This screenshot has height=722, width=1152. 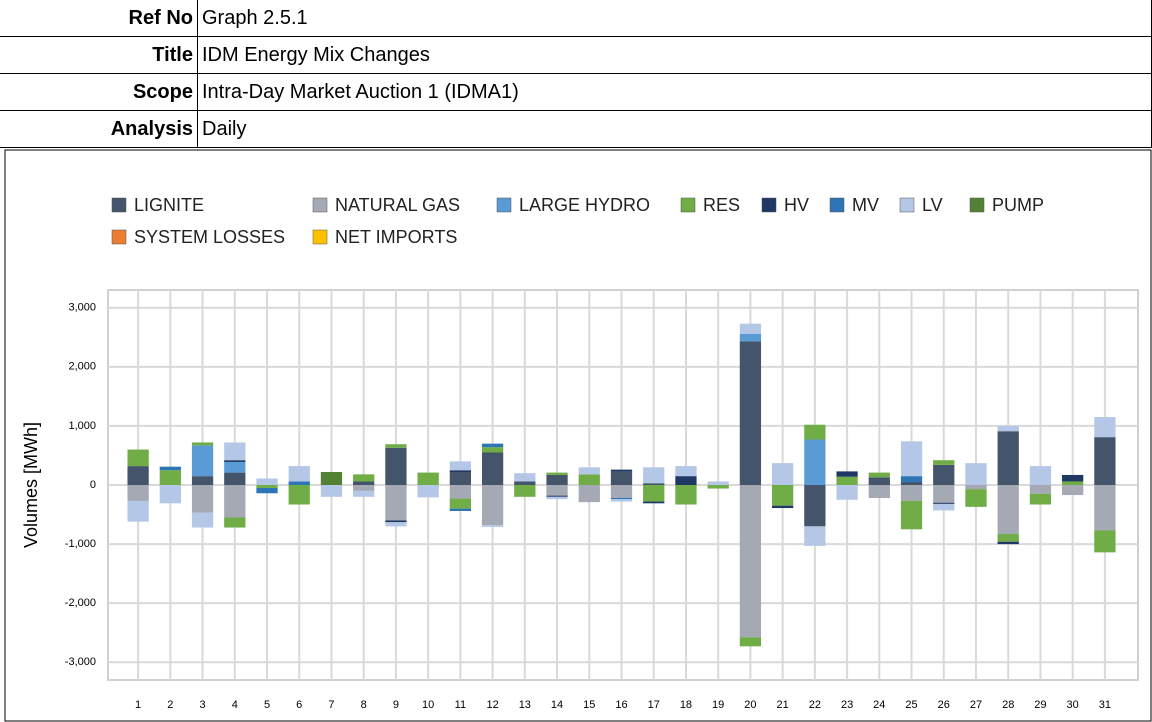 I want to click on legend-label: LIGNITE, so click(x=169, y=205).